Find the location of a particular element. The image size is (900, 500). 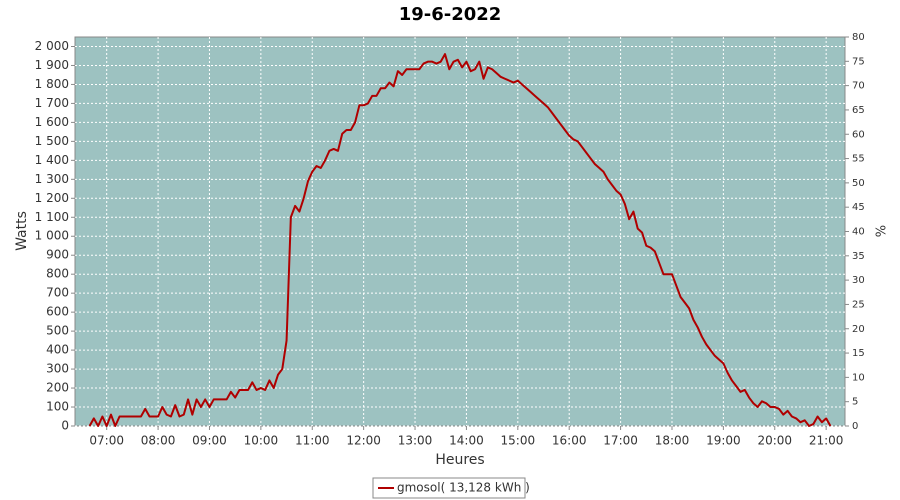

x-tick-label: 16:00 is located at coordinates (569, 441).